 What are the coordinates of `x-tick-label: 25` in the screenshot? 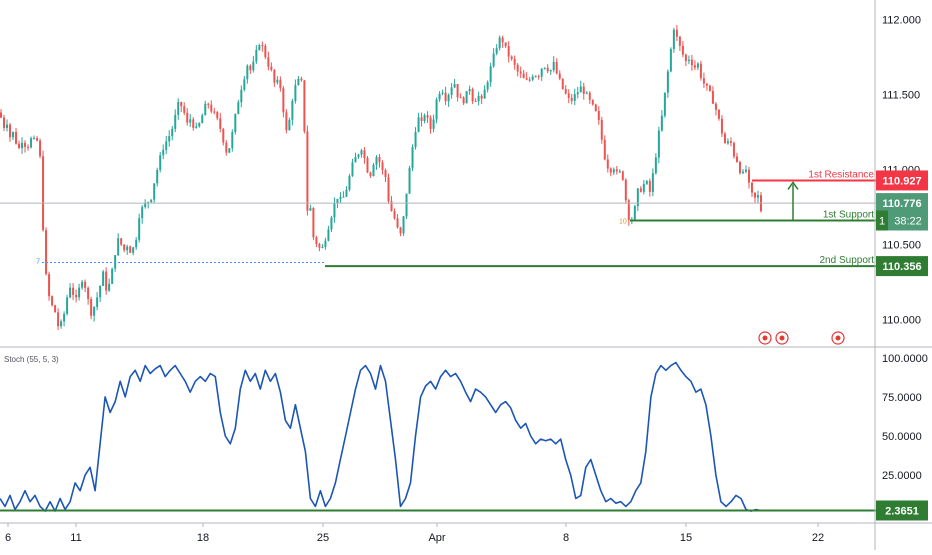 It's located at (323, 538).